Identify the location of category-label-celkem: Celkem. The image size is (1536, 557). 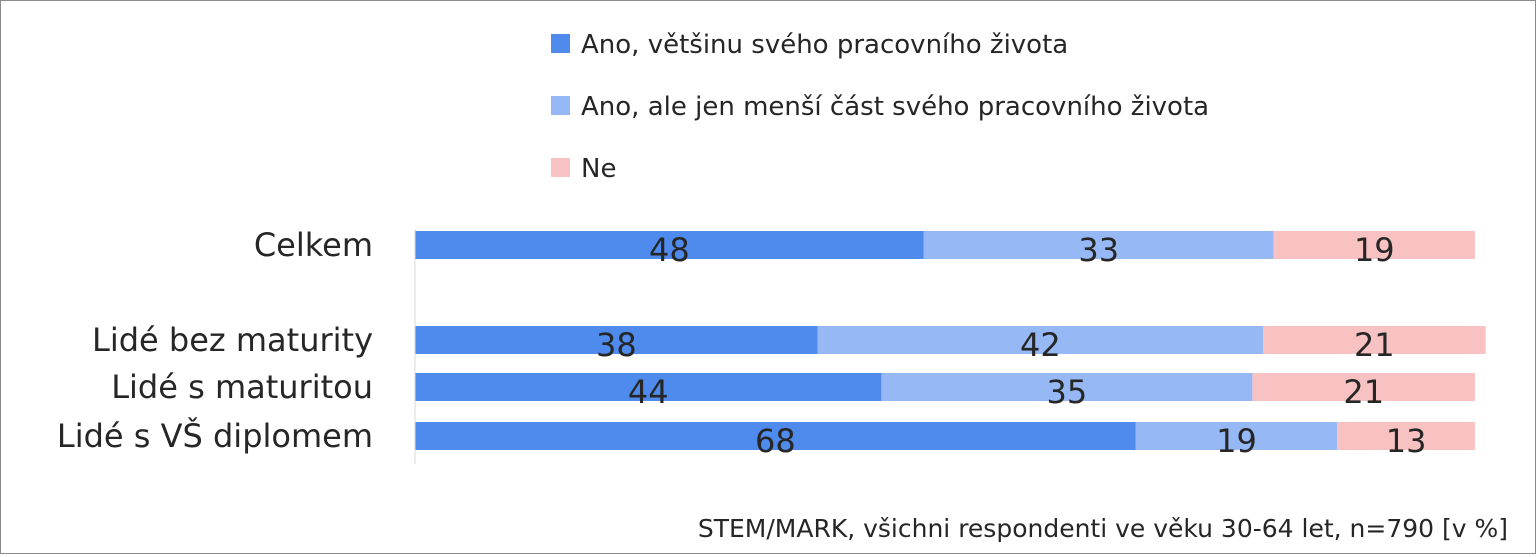
(313, 245).